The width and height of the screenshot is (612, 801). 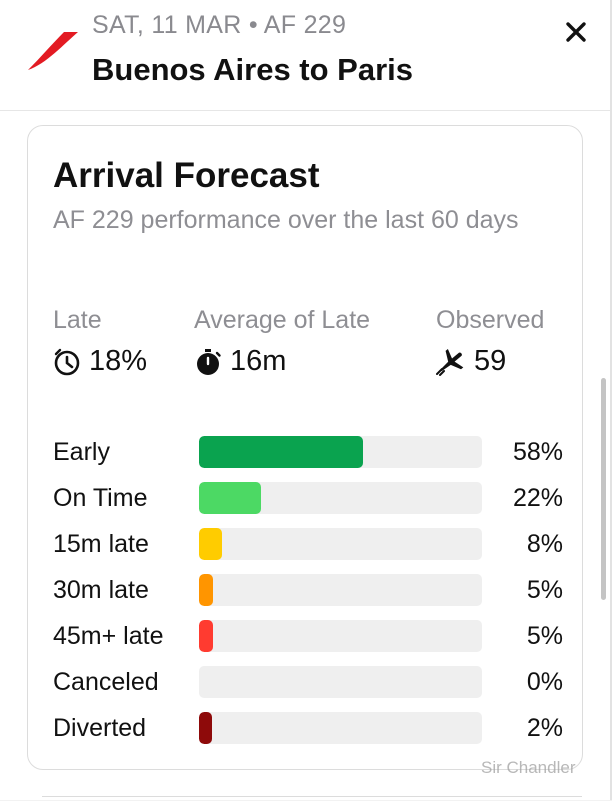 I want to click on stat-observed: Observed 59, so click(x=490, y=342).